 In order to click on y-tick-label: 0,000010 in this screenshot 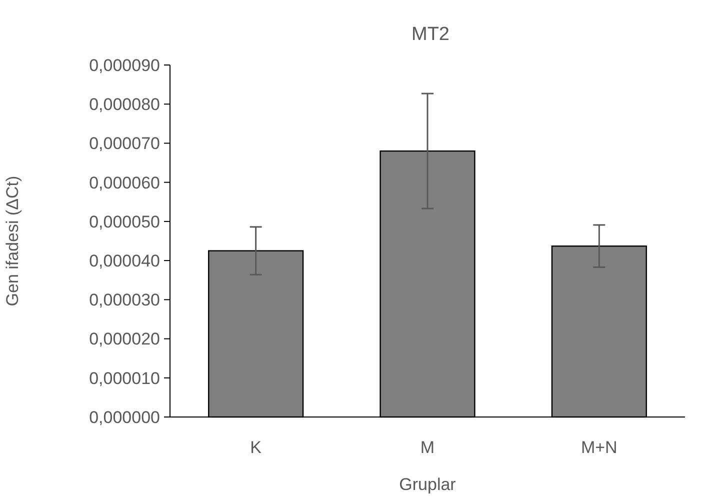, I will do `click(124, 378)`.